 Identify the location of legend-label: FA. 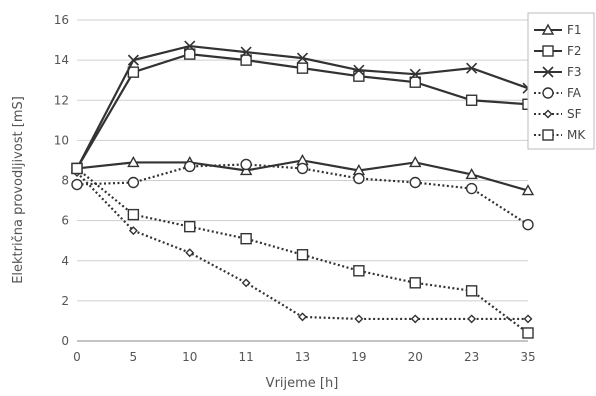
(574, 93).